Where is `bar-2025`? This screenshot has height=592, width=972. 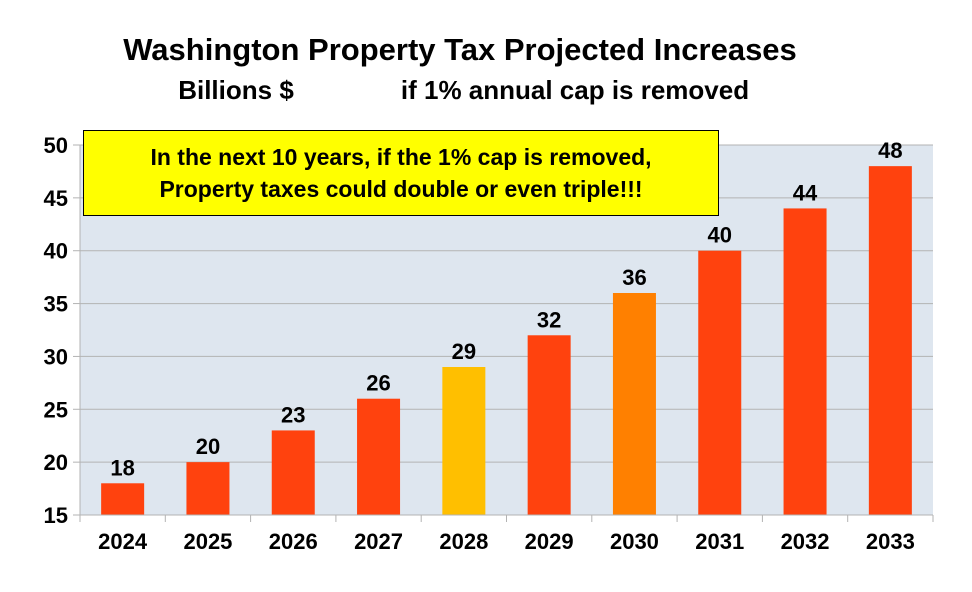
bar-2025 is located at coordinates (208, 488).